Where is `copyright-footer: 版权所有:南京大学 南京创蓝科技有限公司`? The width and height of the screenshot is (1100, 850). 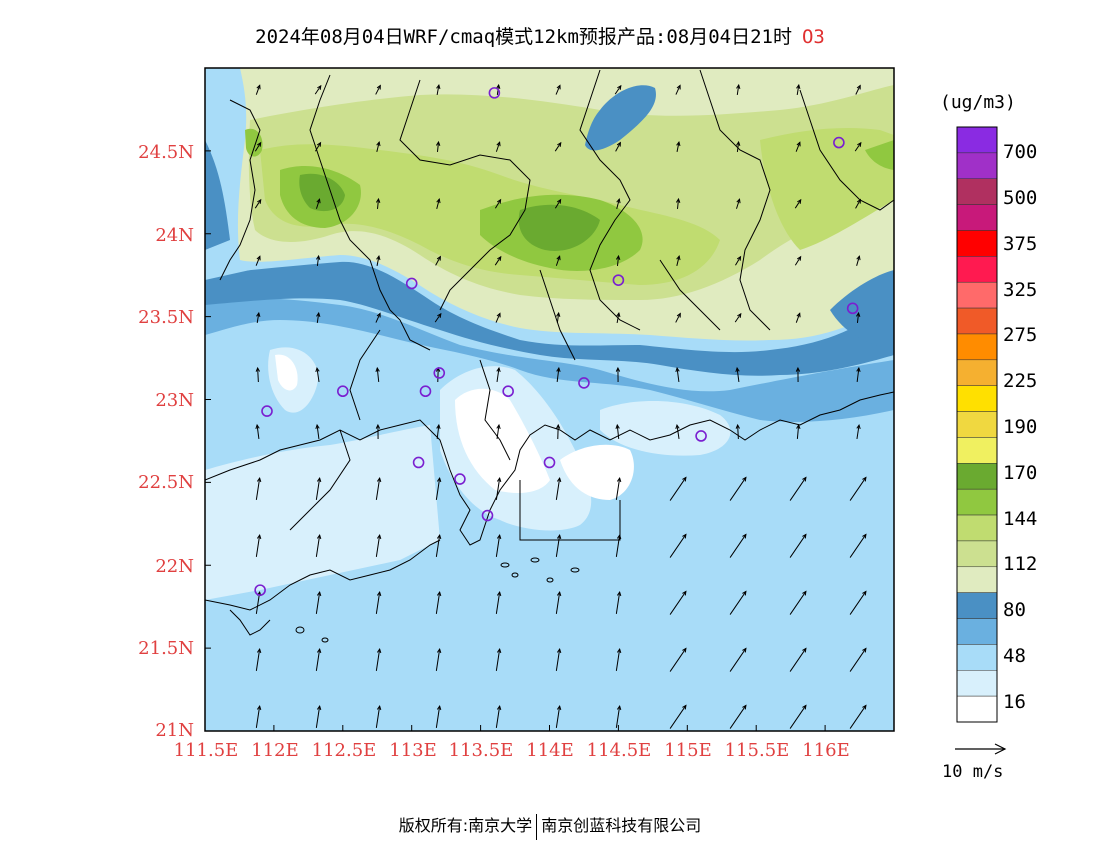
copyright-footer: 版权所有:南京大学 南京创蓝科技有限公司 is located at coordinates (550, 826).